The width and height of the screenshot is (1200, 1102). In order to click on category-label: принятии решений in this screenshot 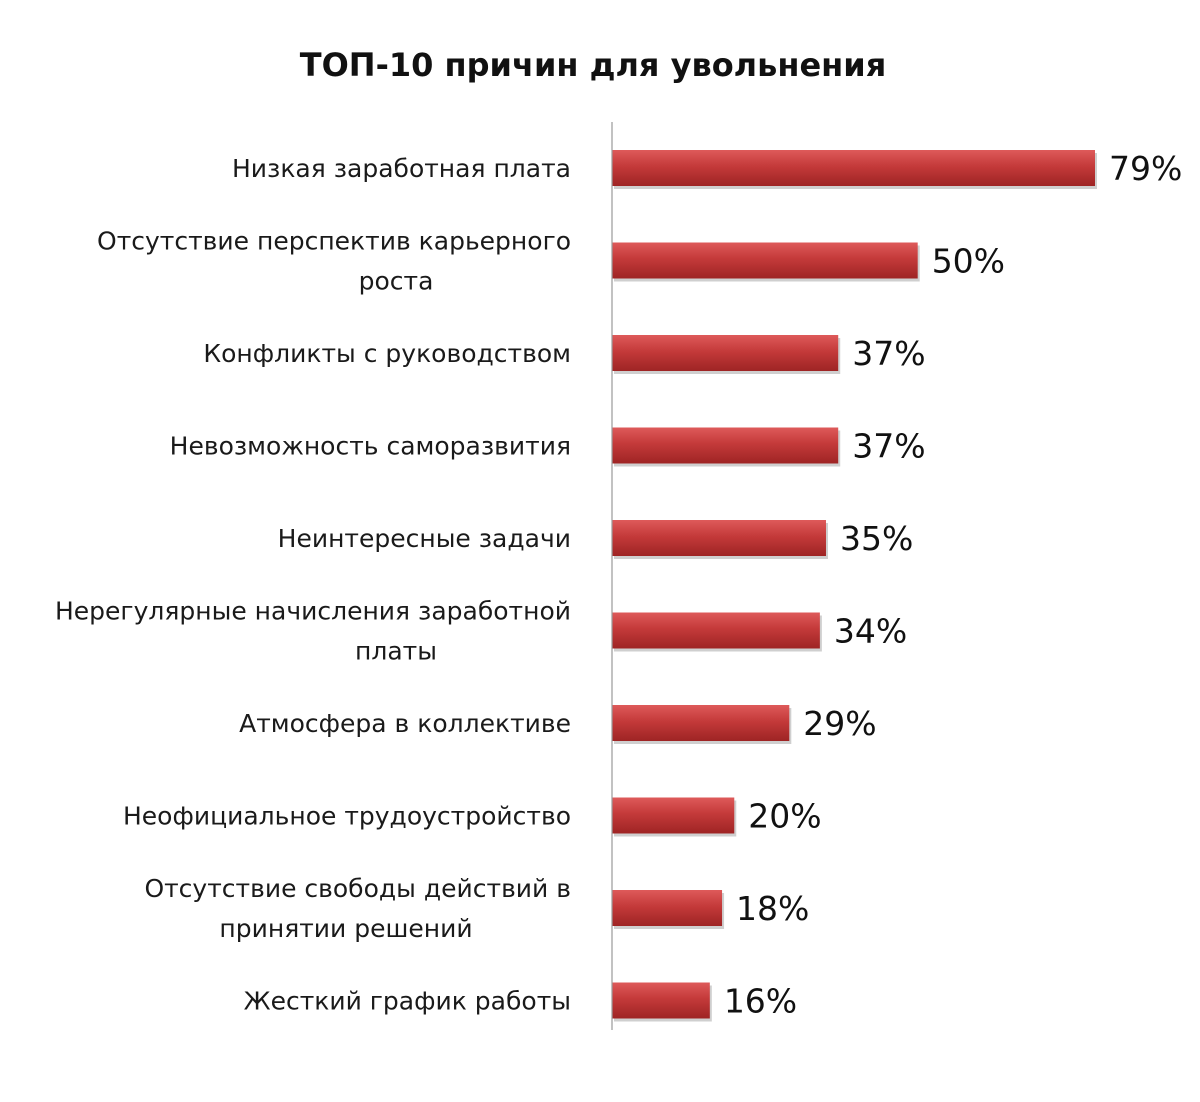, I will do `click(345, 928)`.